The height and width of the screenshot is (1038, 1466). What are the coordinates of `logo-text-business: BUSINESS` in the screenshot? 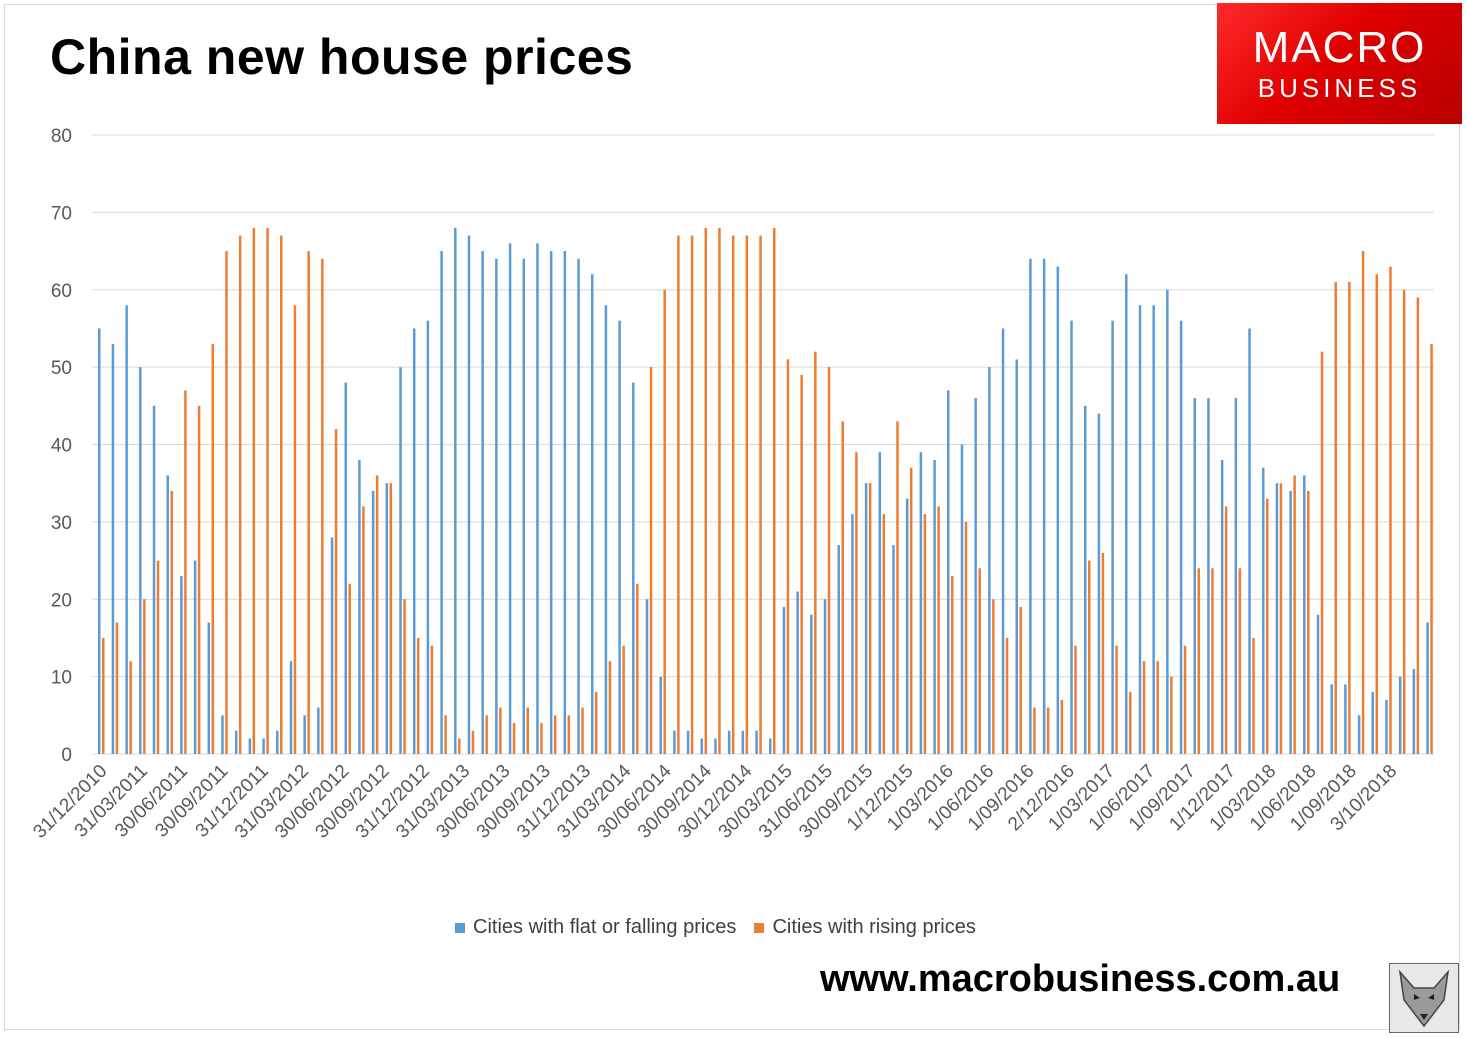 It's located at (1339, 88).